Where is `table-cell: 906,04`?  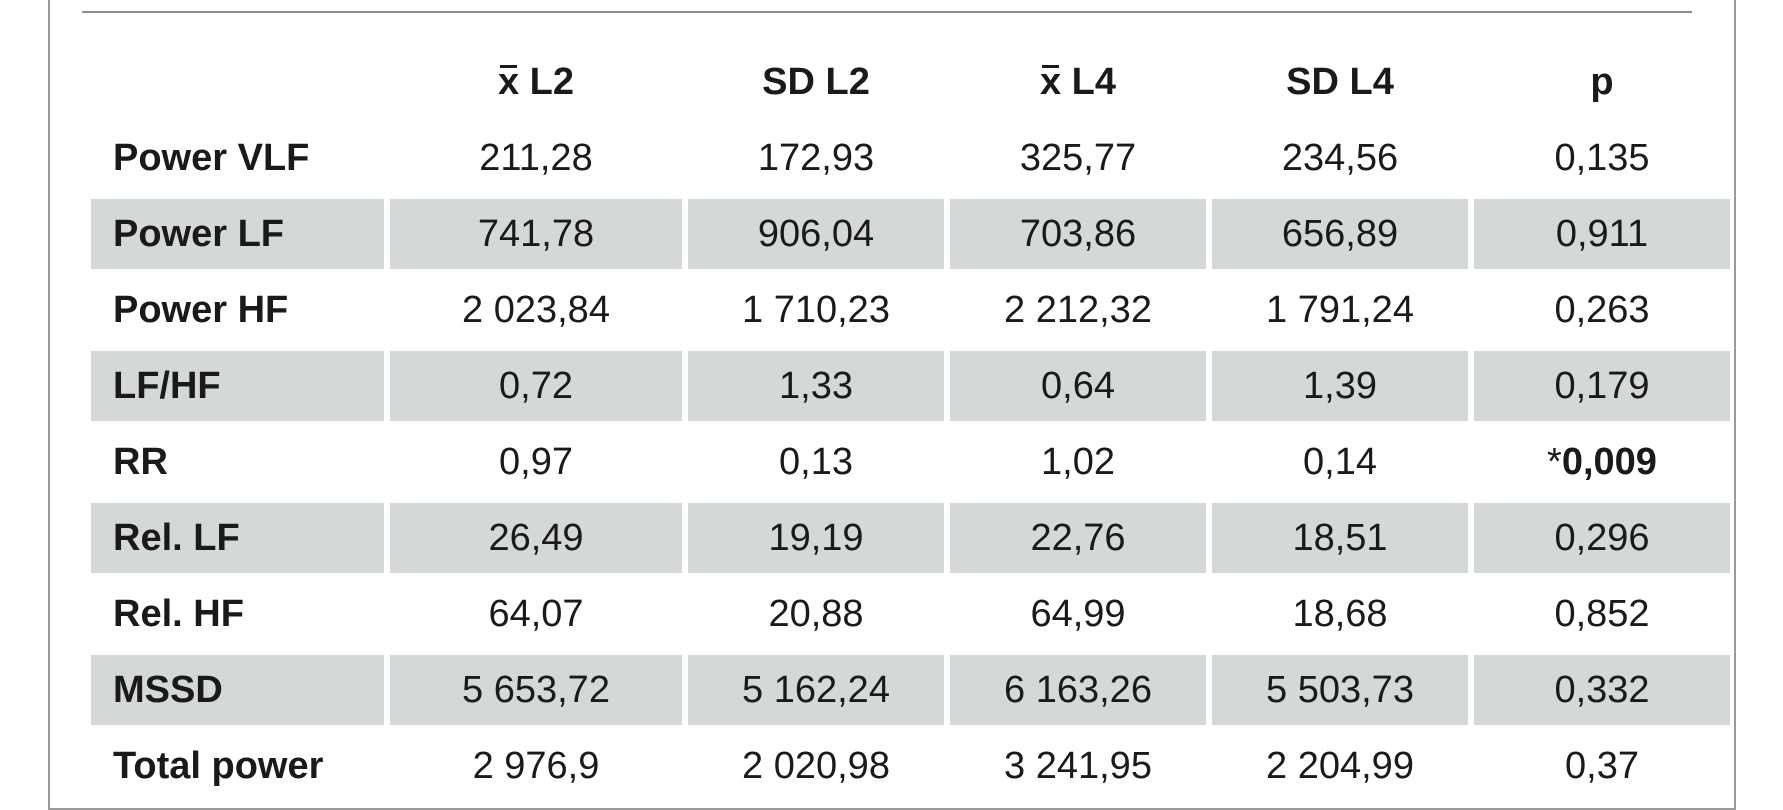
table-cell: 906,04 is located at coordinates (816, 234).